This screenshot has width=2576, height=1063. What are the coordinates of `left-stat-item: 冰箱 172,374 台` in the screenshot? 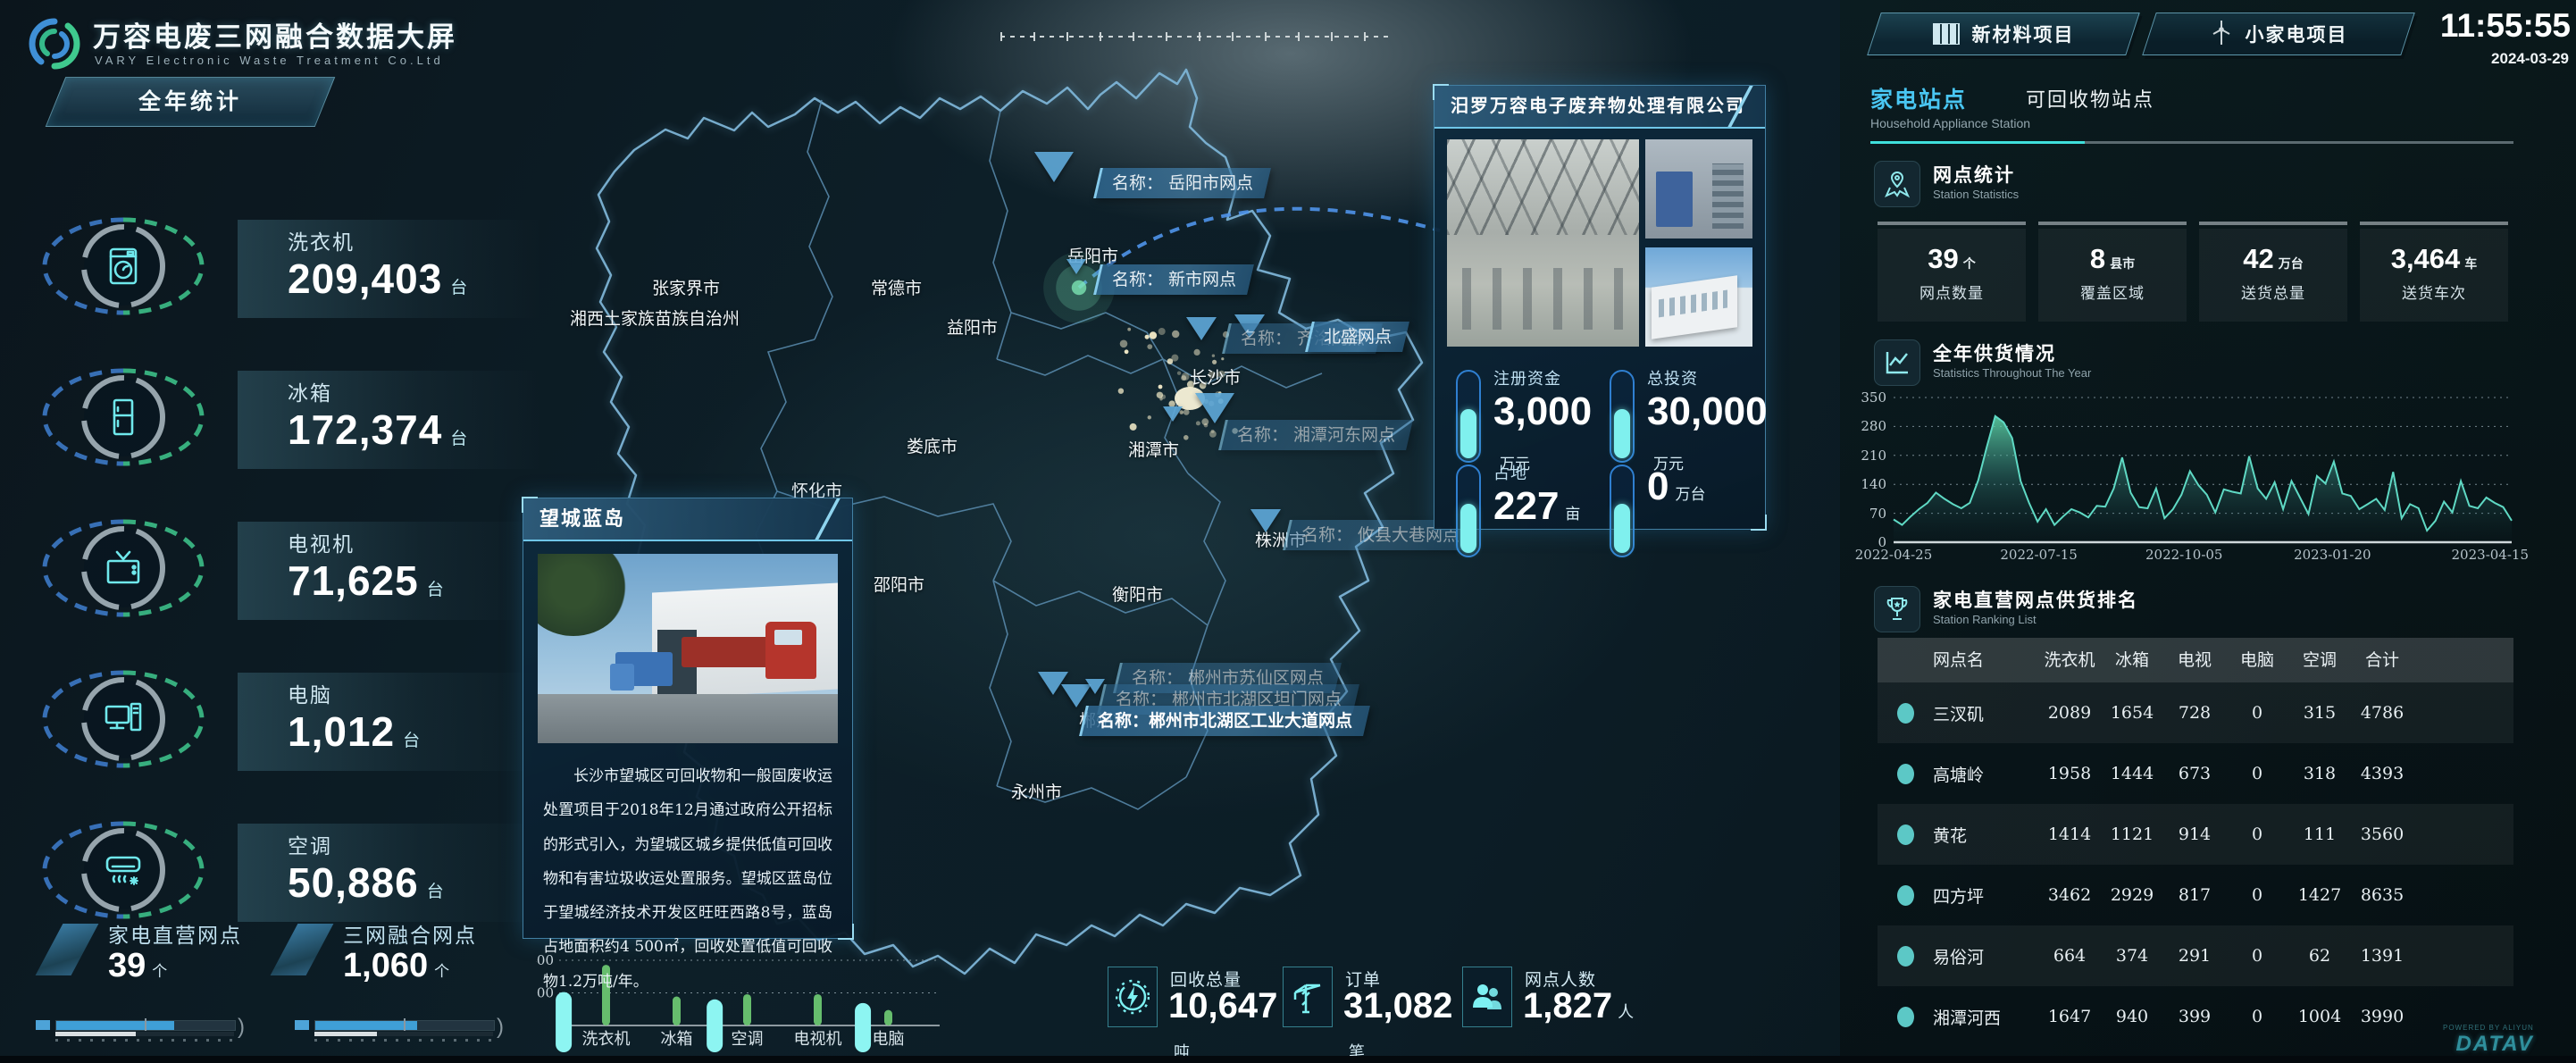 It's located at (288, 422).